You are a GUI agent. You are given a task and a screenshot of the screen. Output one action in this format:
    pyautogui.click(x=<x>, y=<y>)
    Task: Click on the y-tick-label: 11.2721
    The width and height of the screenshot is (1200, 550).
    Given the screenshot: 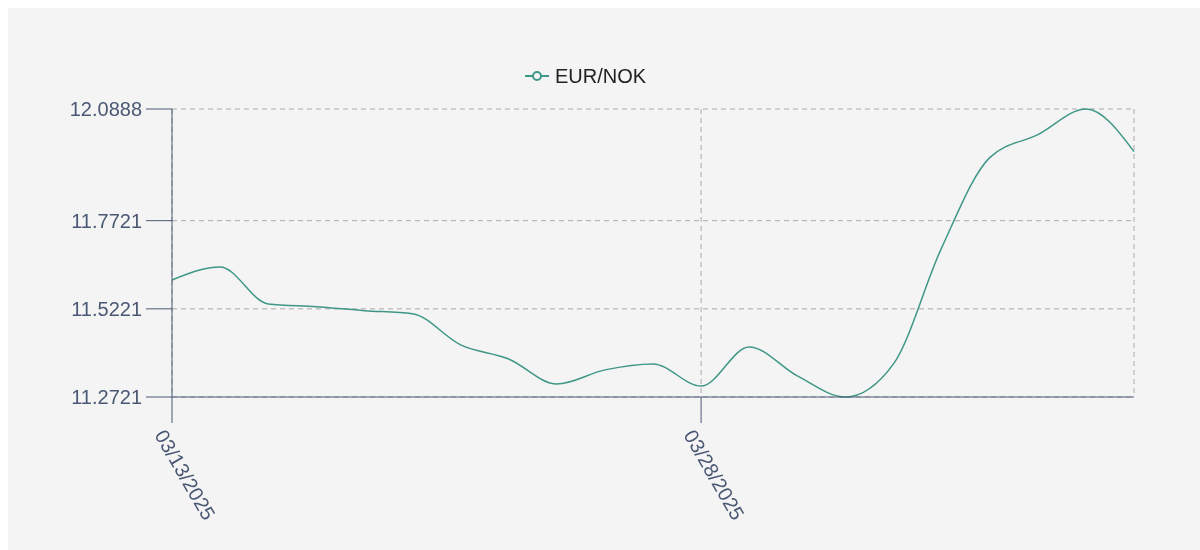 What is the action you would take?
    pyautogui.click(x=106, y=397)
    